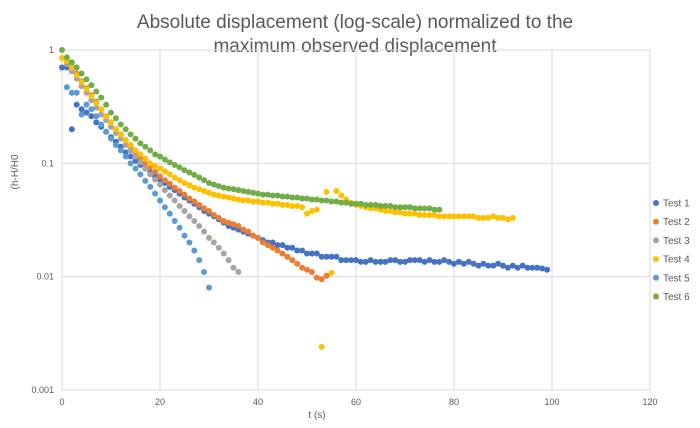 Image resolution: width=700 pixels, height=428 pixels. What do you see at coordinates (676, 204) in the screenshot?
I see `legend-label-1: Test 1` at bounding box center [676, 204].